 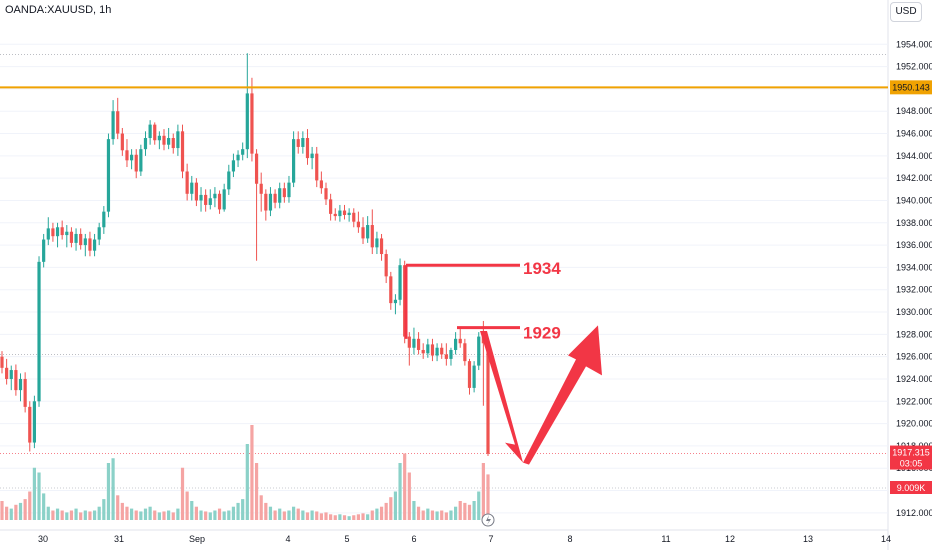 What do you see at coordinates (562, 395) in the screenshot?
I see `arrow-up-leg` at bounding box center [562, 395].